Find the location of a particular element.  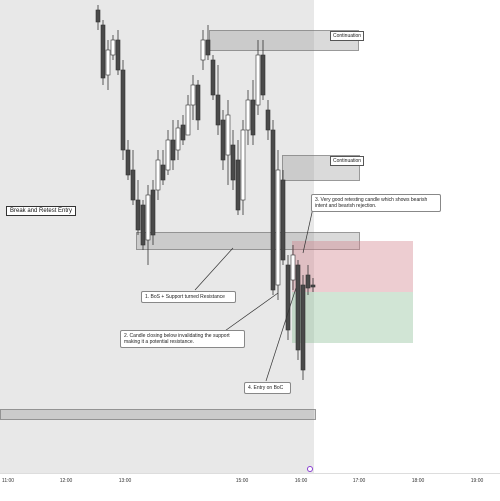

take-profit-box is located at coordinates (352, 317).